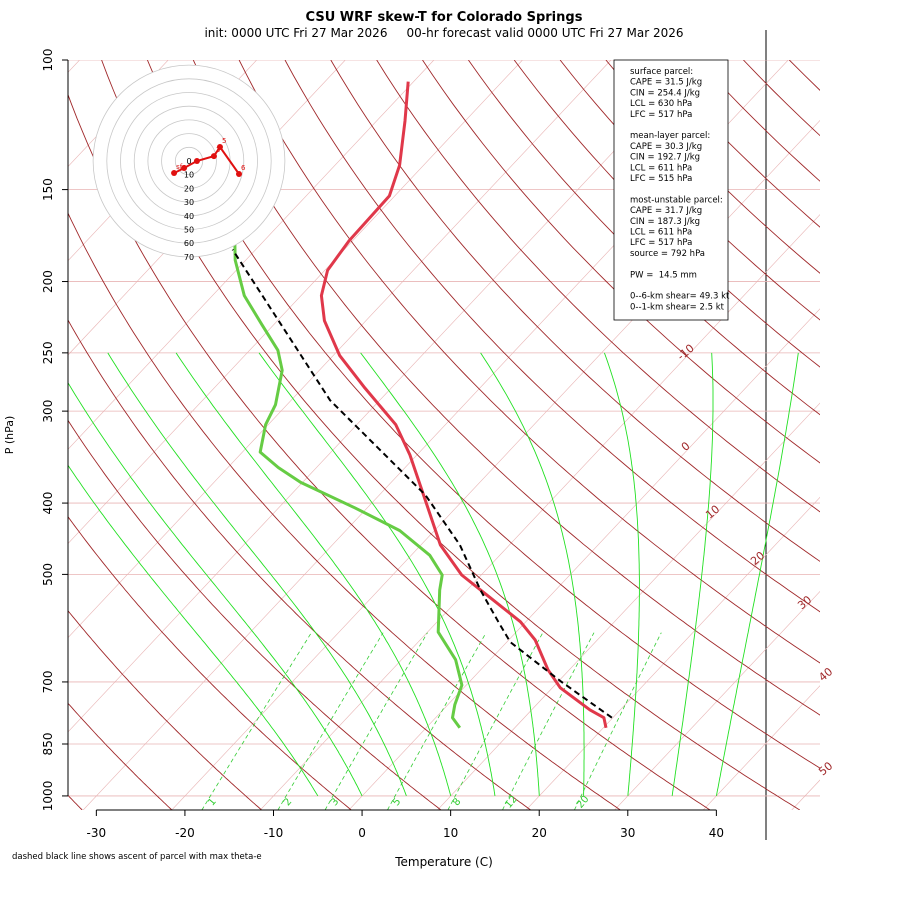  Describe the element at coordinates (716, 833) in the screenshot. I see `x-tick-label: 40` at that location.